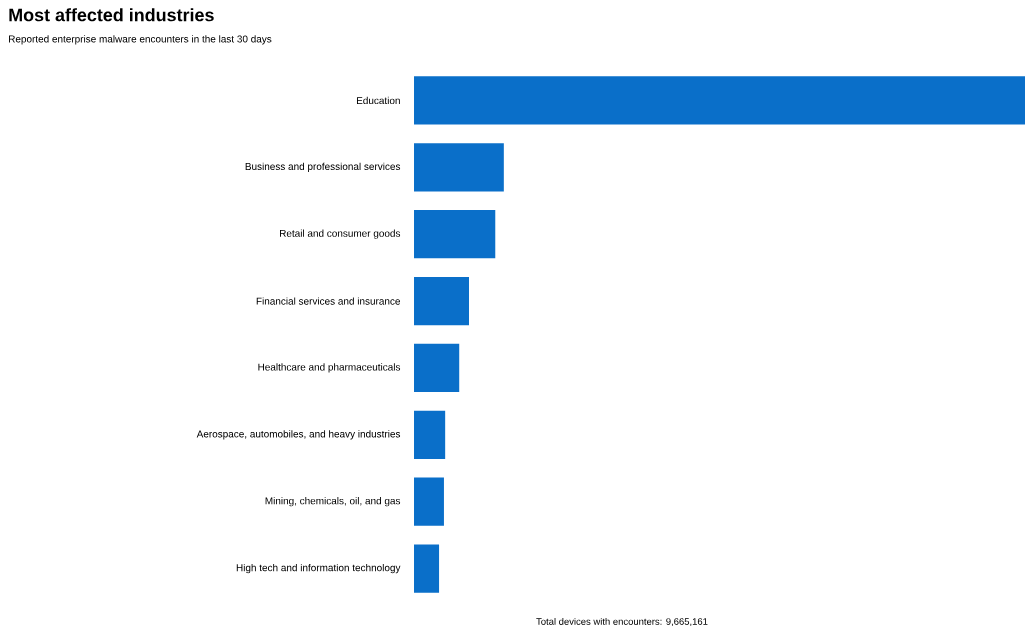 This screenshot has height=632, width=1025. What do you see at coordinates (378, 100) in the screenshot?
I see `y-tick-label: Education` at bounding box center [378, 100].